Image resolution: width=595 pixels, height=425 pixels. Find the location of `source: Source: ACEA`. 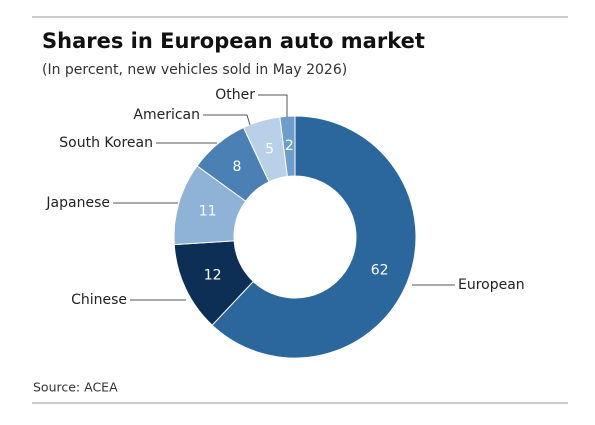

source: Source: ACEA is located at coordinates (75, 387).